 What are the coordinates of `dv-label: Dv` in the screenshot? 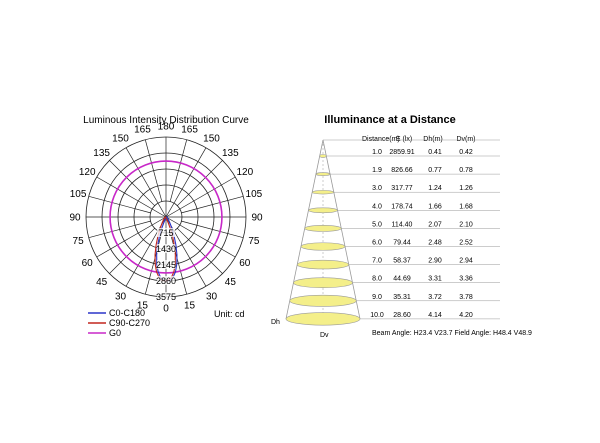 It's located at (324, 335).